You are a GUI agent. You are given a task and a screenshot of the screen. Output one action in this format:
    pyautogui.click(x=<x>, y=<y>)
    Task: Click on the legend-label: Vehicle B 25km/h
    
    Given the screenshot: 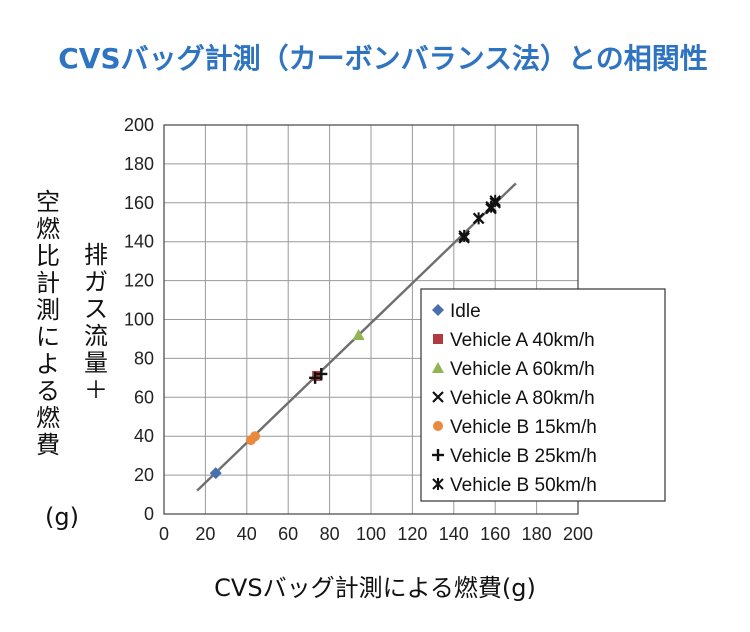 What is the action you would take?
    pyautogui.click(x=523, y=456)
    